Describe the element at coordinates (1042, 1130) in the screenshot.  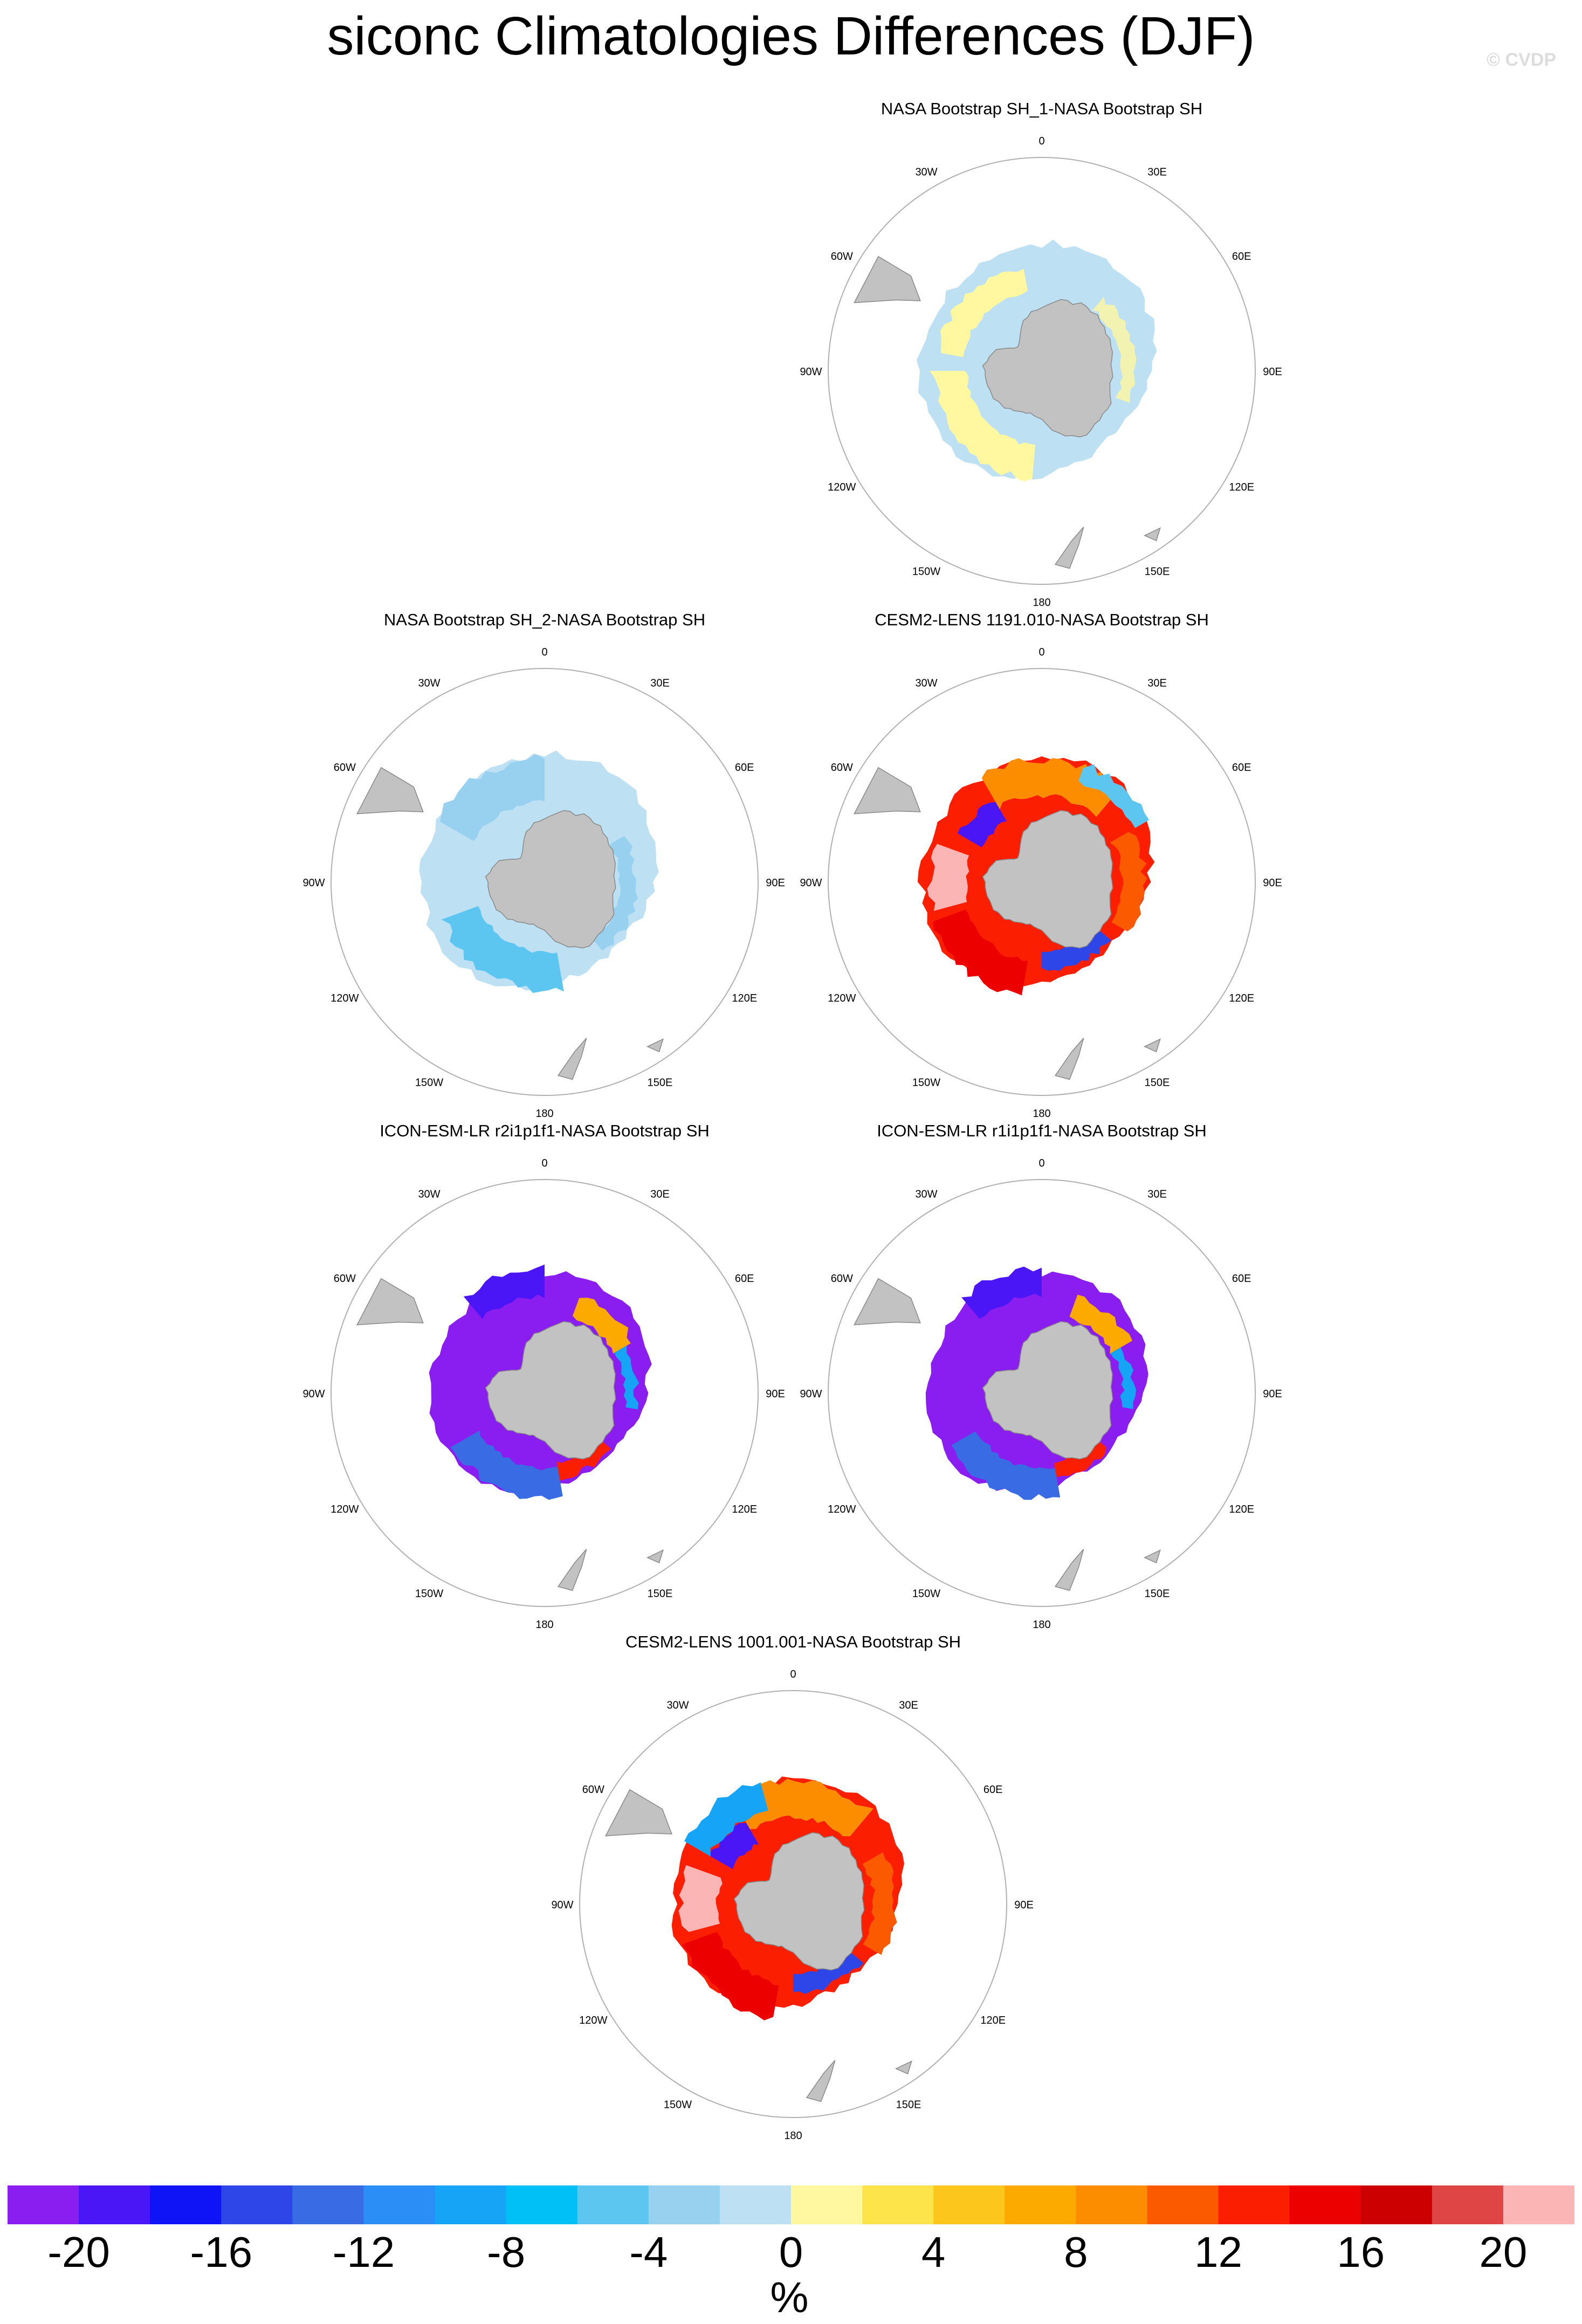
I see `panel-title: ICON-ESM-LR r1i1p1f1-NASA Bootstrap SH` at that location.